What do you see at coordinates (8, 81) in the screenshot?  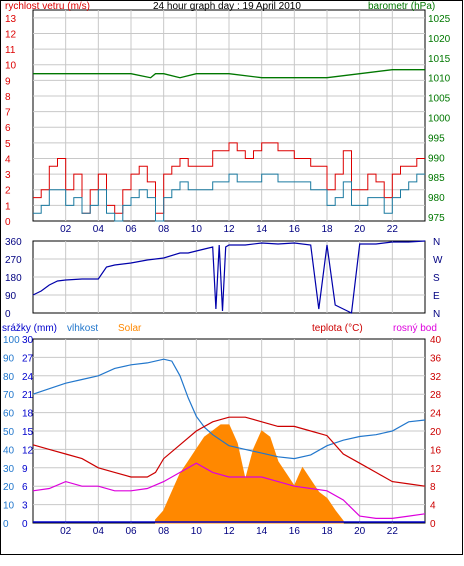 I see `wind-tick-label: 9` at bounding box center [8, 81].